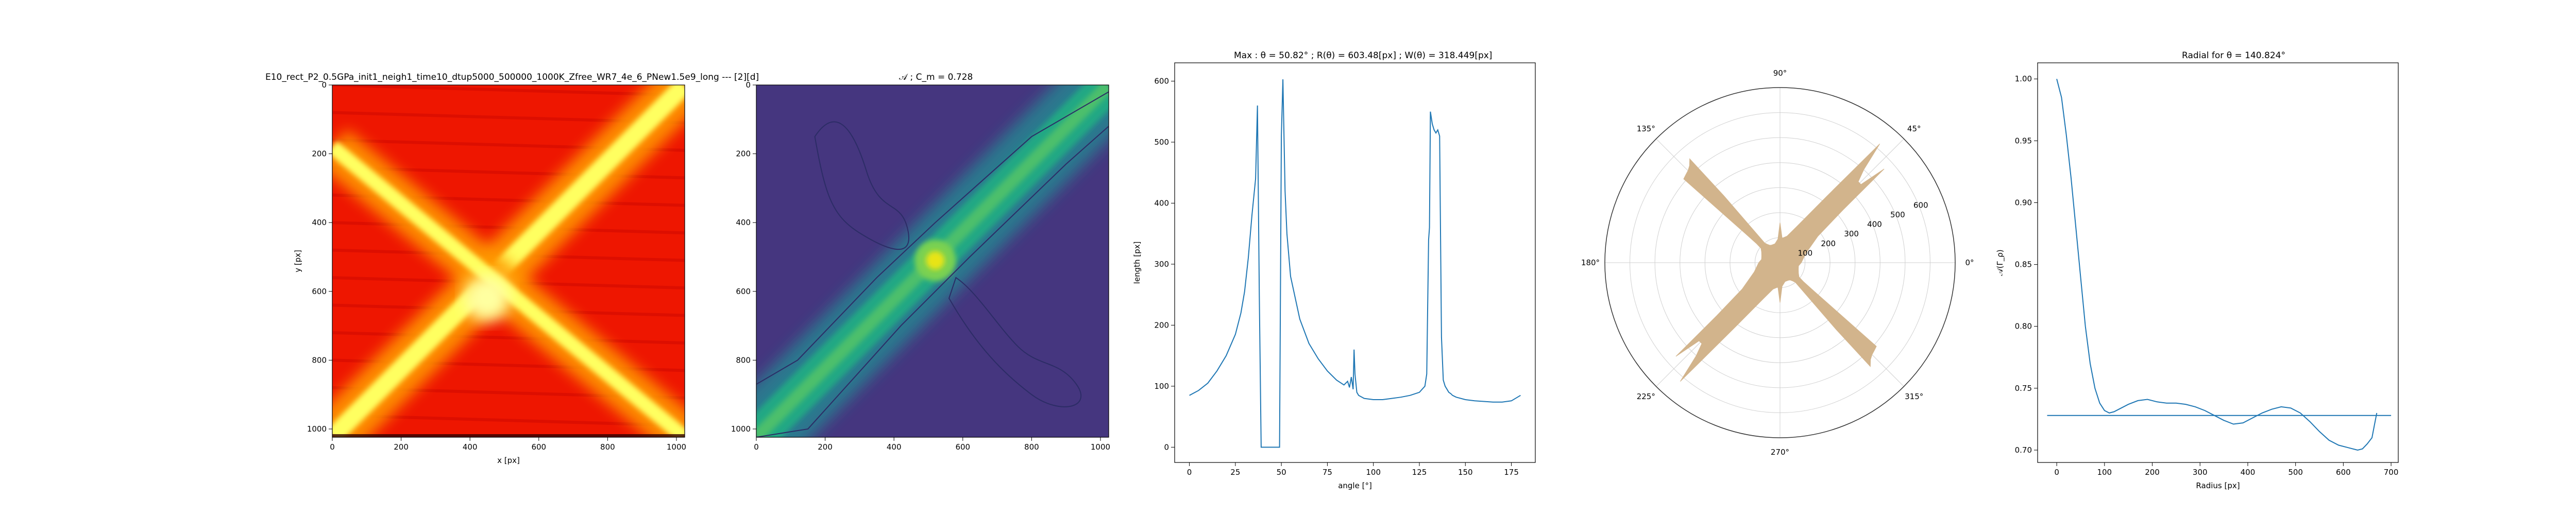 This screenshot has width=2576, height=515. What do you see at coordinates (1914, 396) in the screenshot?
I see `polar-theta-label: 315°` at bounding box center [1914, 396].